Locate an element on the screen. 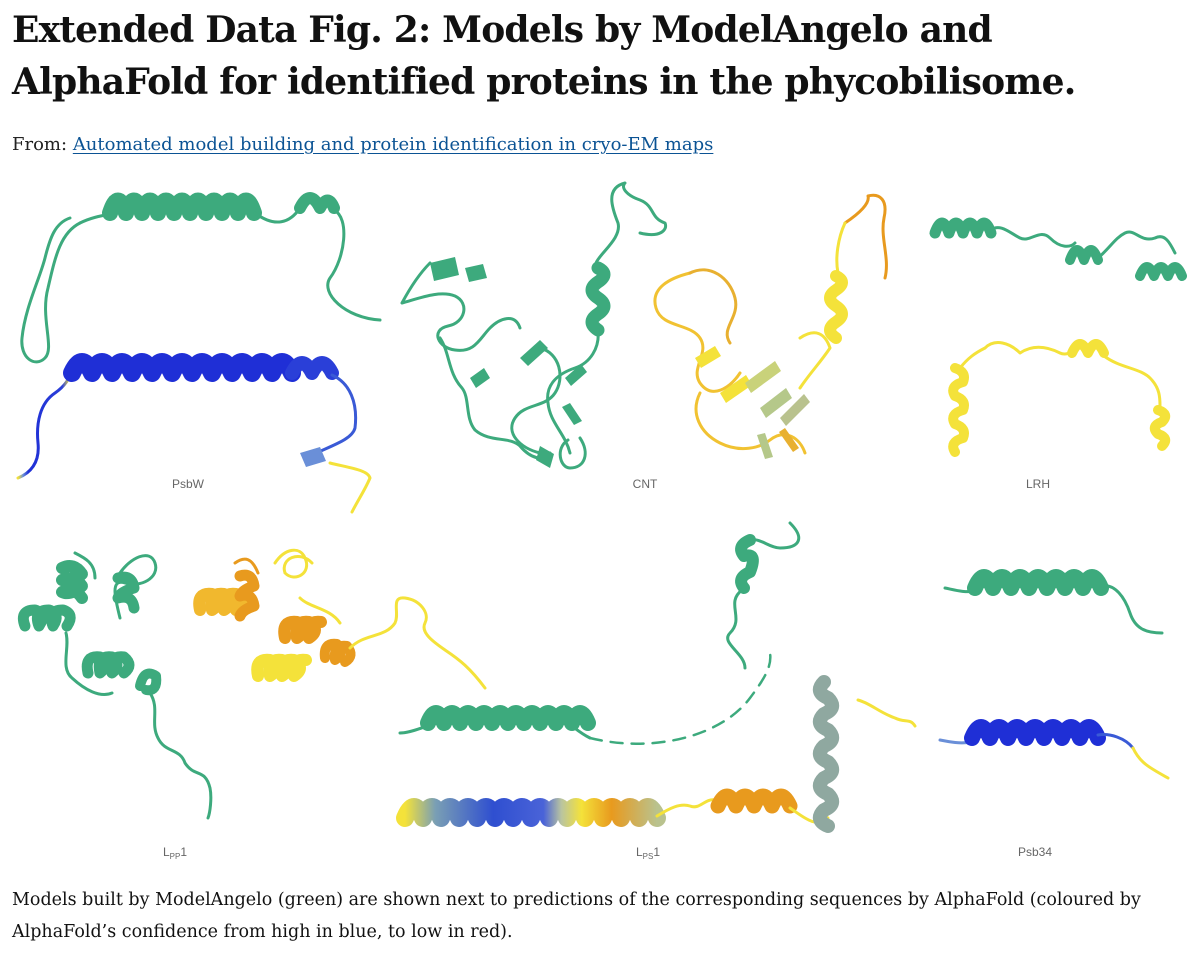 Image resolution: width=1200 pixels, height=956 pixels. lps1-label-sub: PS is located at coordinates (648, 856).